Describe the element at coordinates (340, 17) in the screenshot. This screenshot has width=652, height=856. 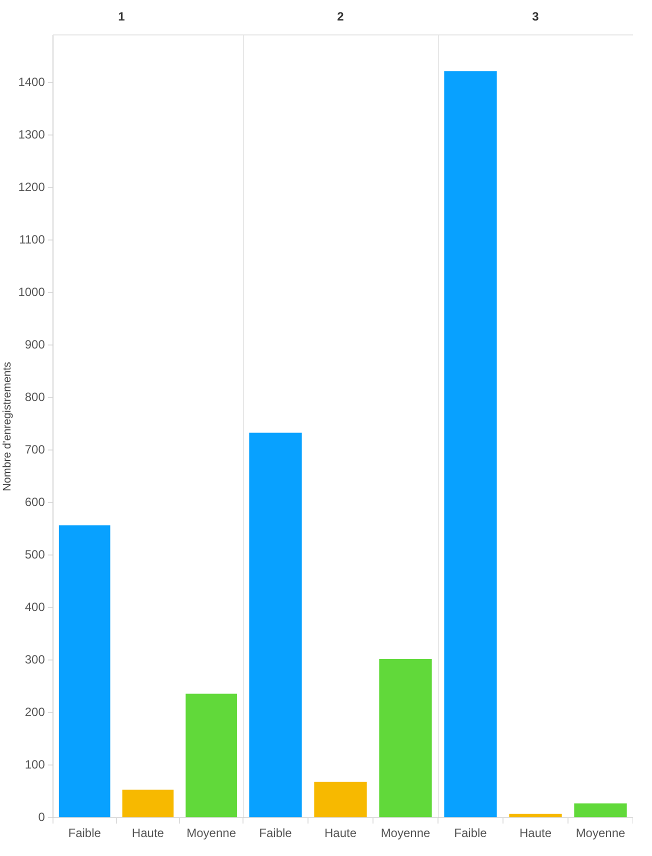
I see `chart-title: 2` at that location.